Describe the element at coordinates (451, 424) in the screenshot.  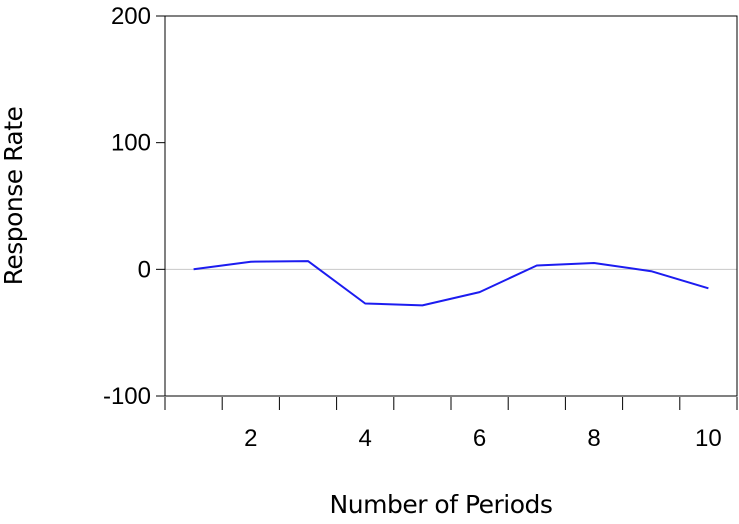
I see `x-axis-ticks: 2 4 6 8 10` at that location.